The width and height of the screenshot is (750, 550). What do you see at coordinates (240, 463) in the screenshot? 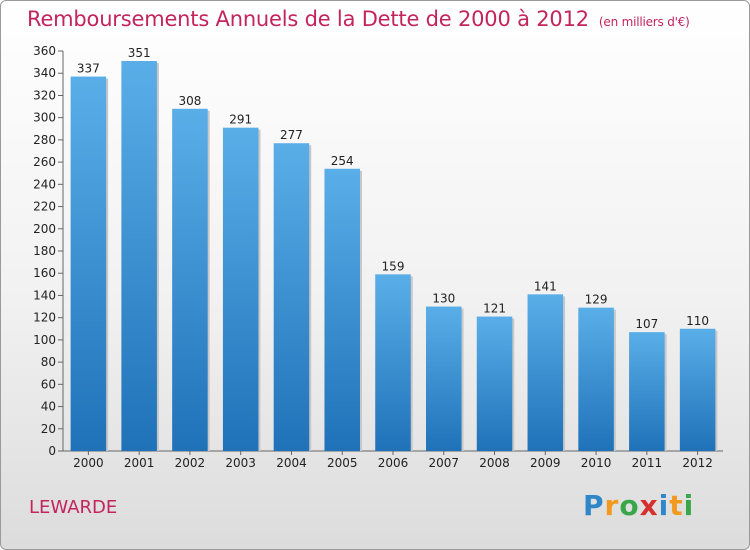
I see `x-tick-label: 2003` at bounding box center [240, 463].